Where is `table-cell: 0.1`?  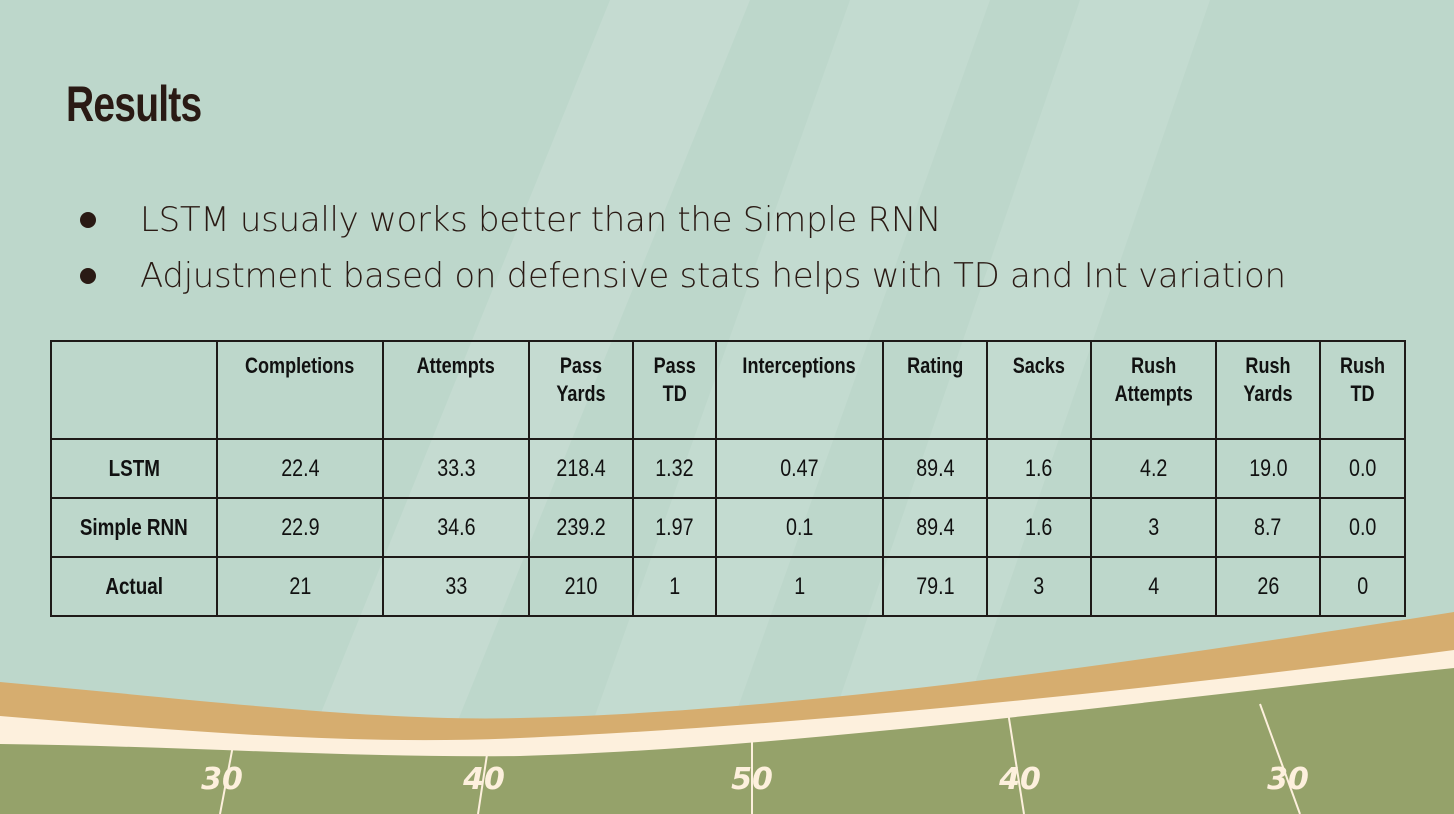 table-cell: 0.1 is located at coordinates (799, 527).